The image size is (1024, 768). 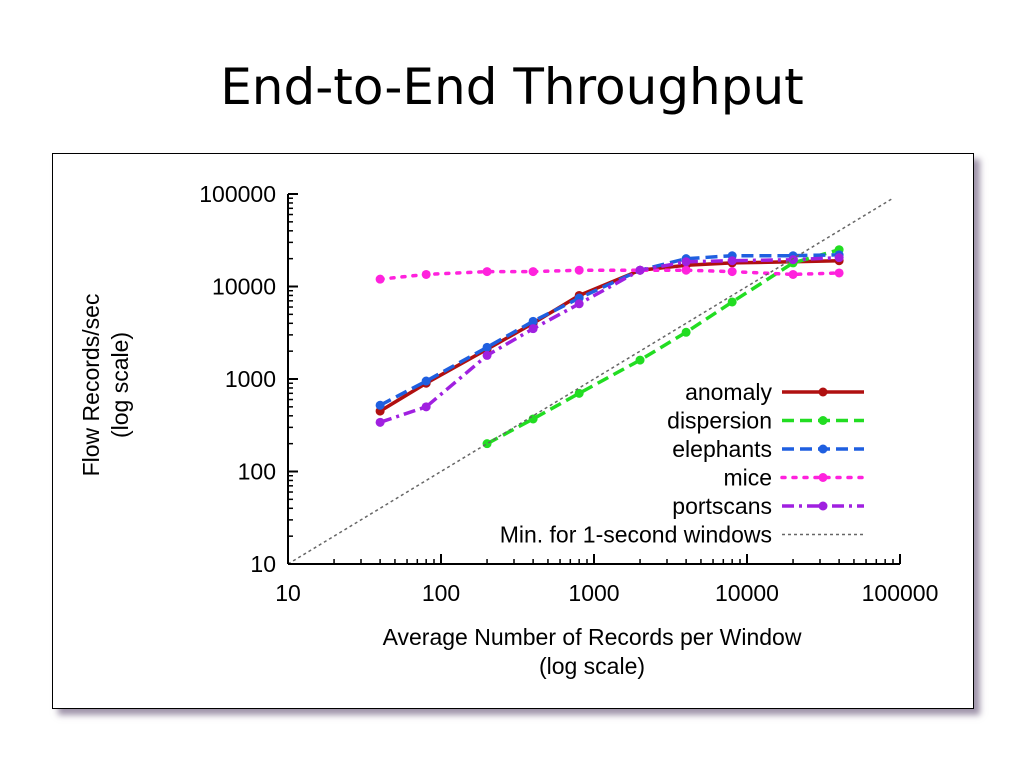 I want to click on legend-label: Min. for 1-second windows, so click(x=636, y=535).